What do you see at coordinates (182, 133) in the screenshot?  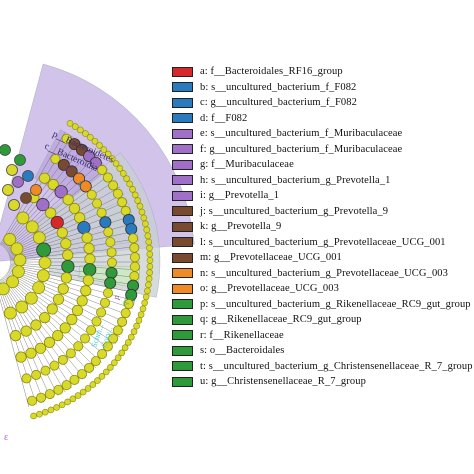 I see `legend-swatch-e` at bounding box center [182, 133].